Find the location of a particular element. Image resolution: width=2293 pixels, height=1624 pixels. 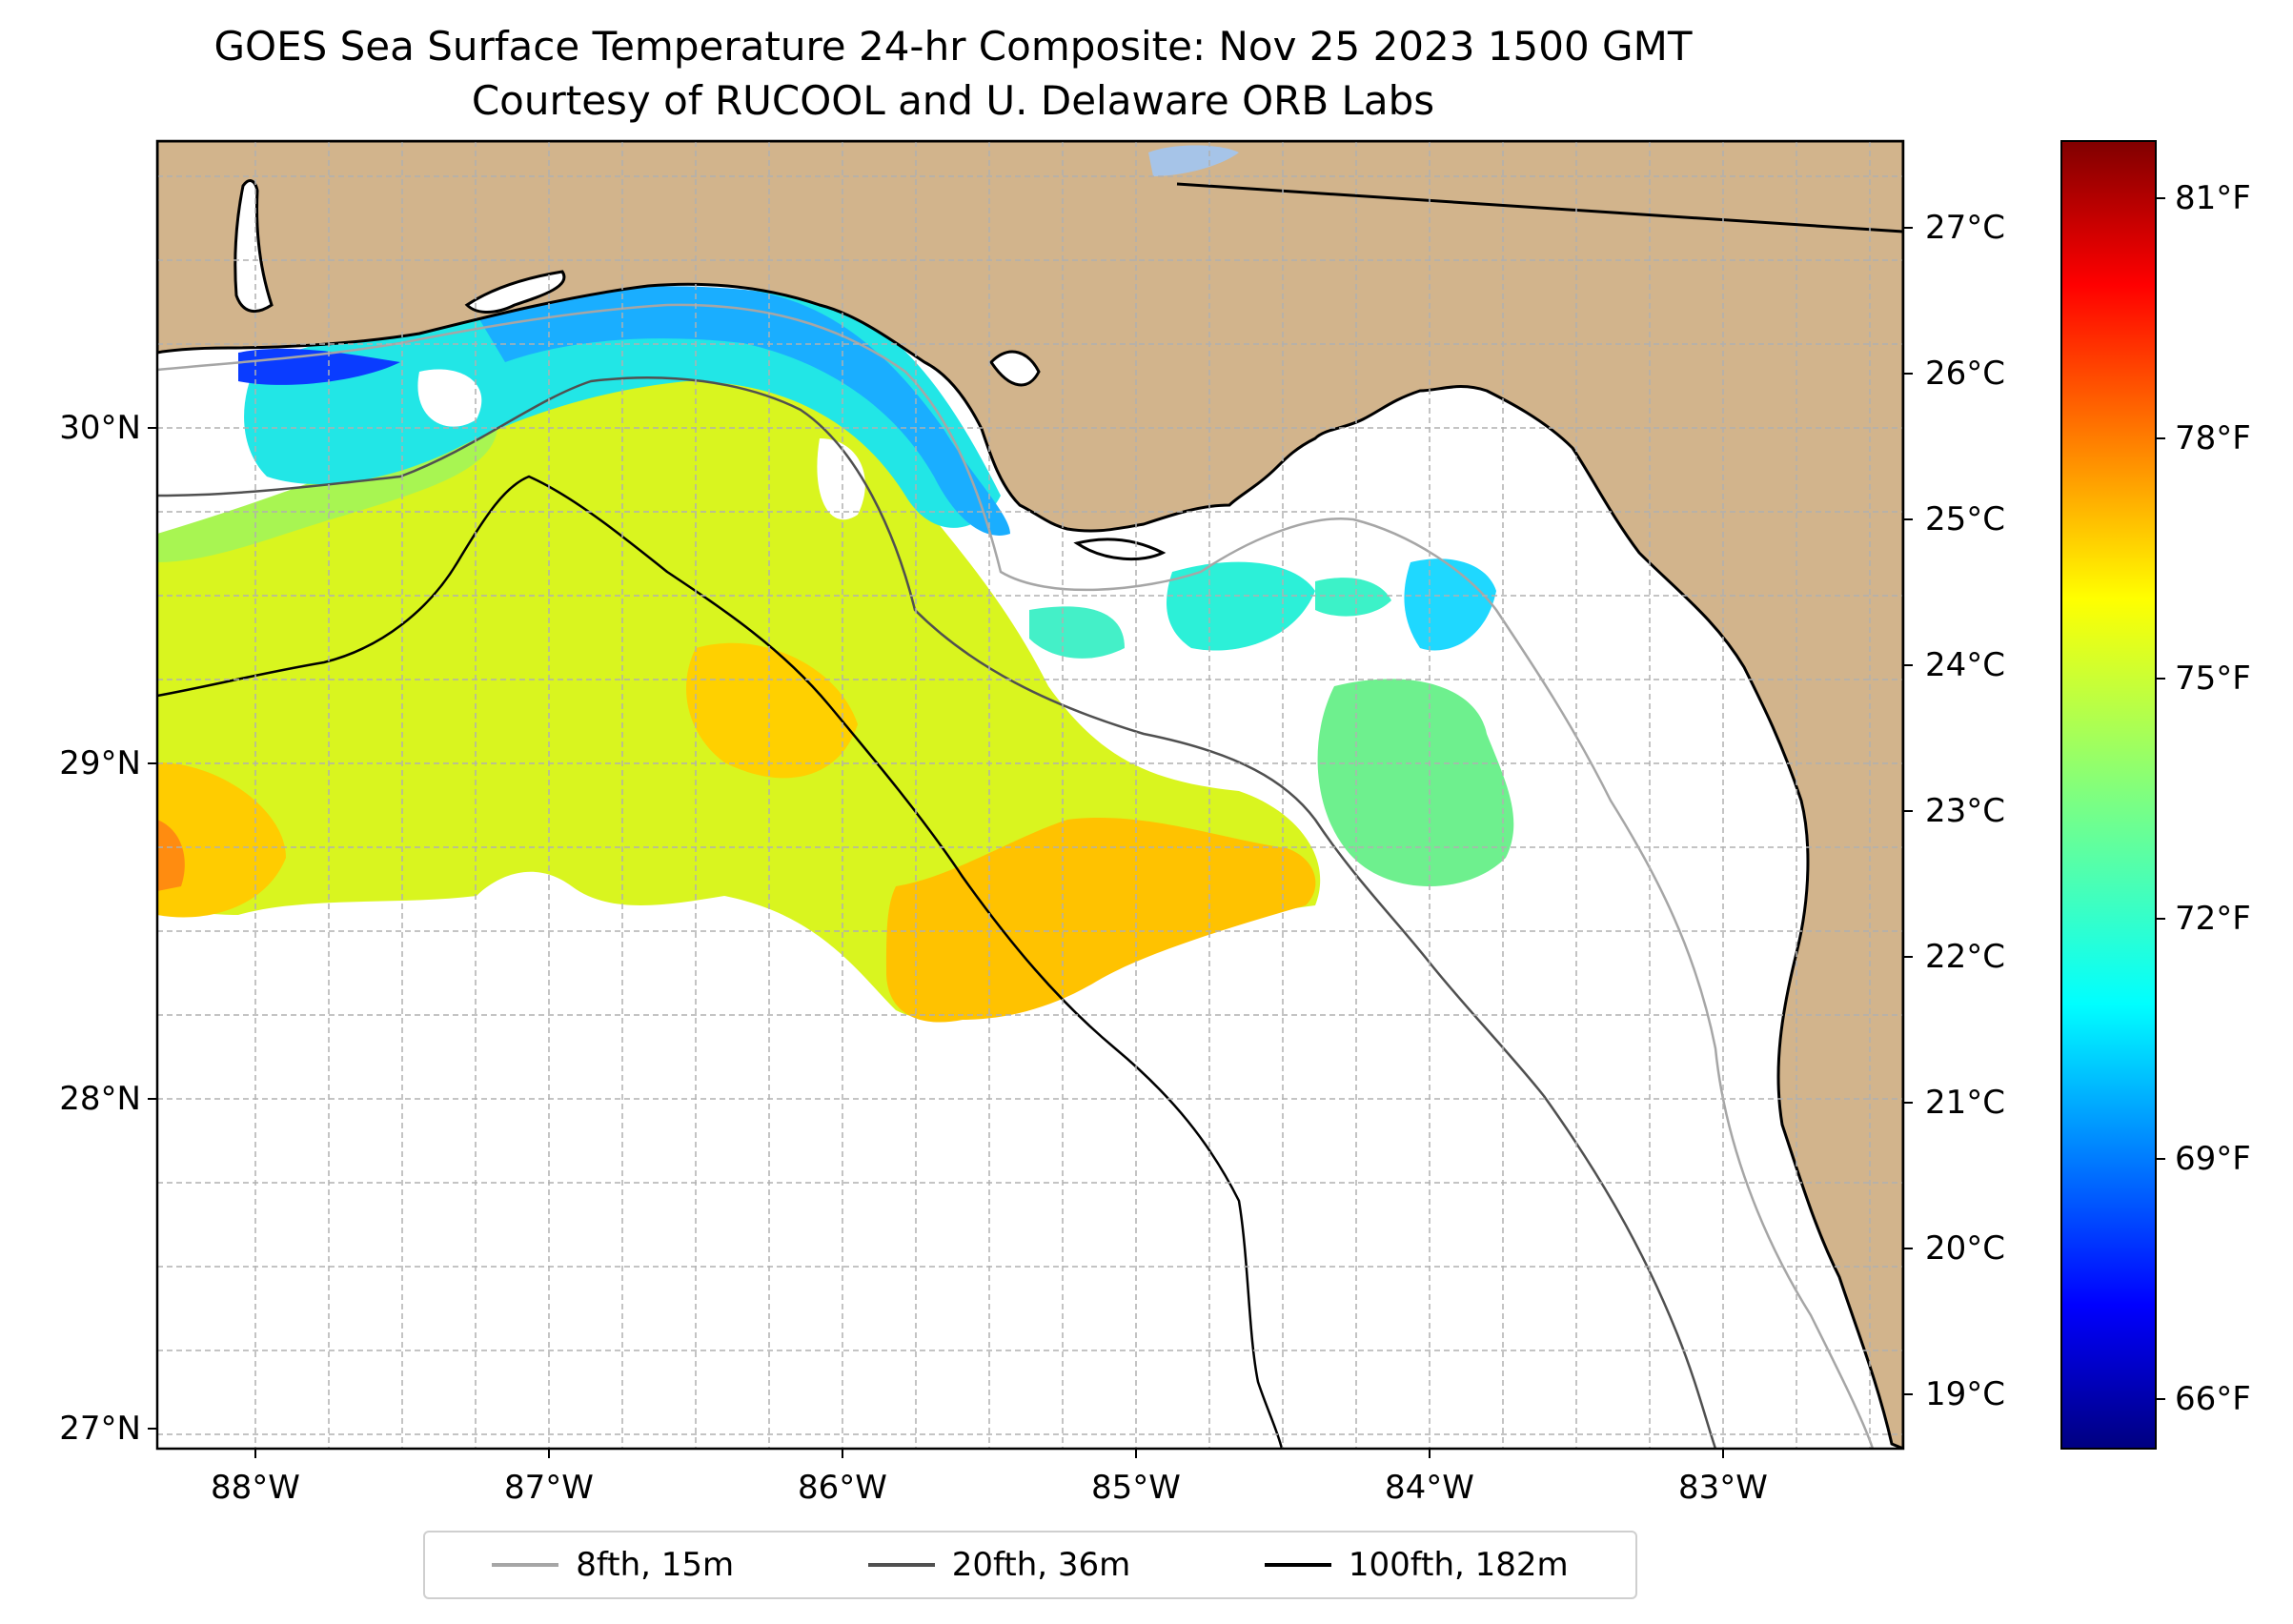

legend-swatch-20fth is located at coordinates (901, 1565).